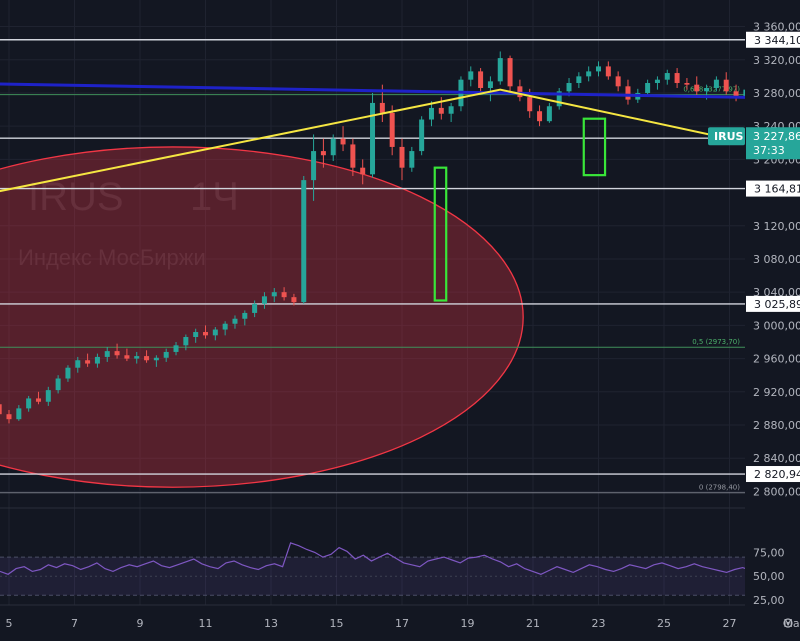 The image size is (800, 641). What do you see at coordinates (214, 197) in the screenshot?
I see `watermark-interval: 1Ч` at bounding box center [214, 197].